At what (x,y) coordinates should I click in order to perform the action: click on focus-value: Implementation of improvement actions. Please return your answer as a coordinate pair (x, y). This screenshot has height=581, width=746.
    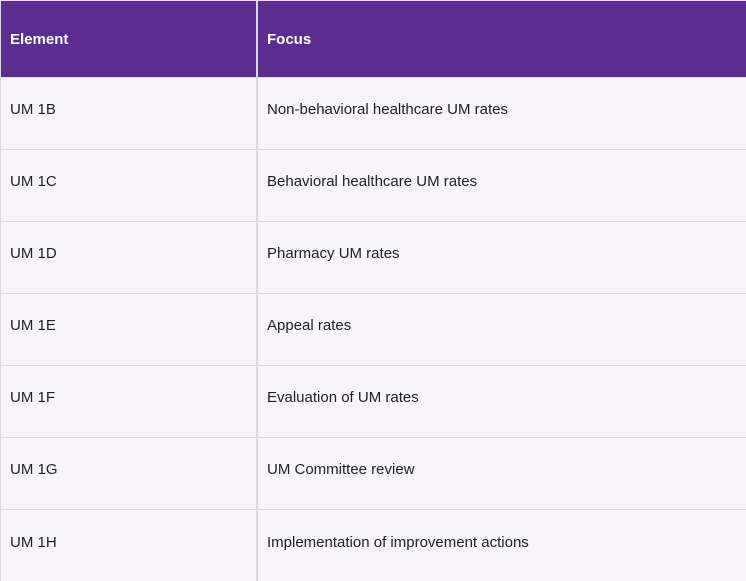
    Looking at the image, I should click on (398, 542).